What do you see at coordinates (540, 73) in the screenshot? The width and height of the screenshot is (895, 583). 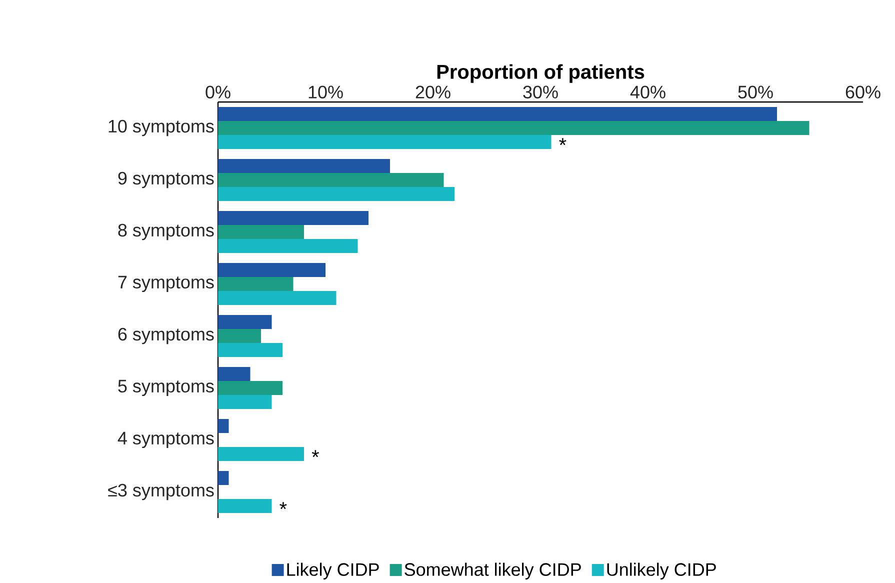 I see `x-axis-title: Proportion of patients` at bounding box center [540, 73].